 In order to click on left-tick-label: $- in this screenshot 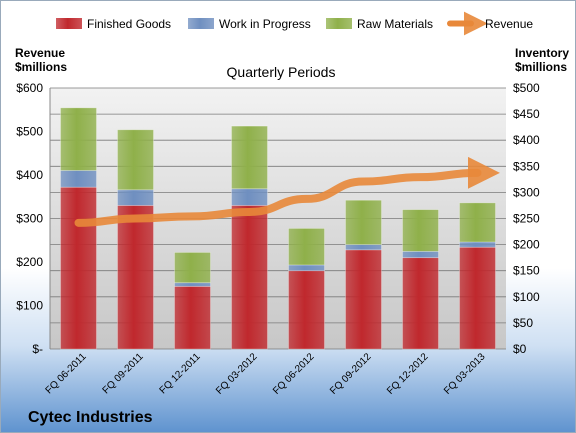, I will do `click(37, 349)`.